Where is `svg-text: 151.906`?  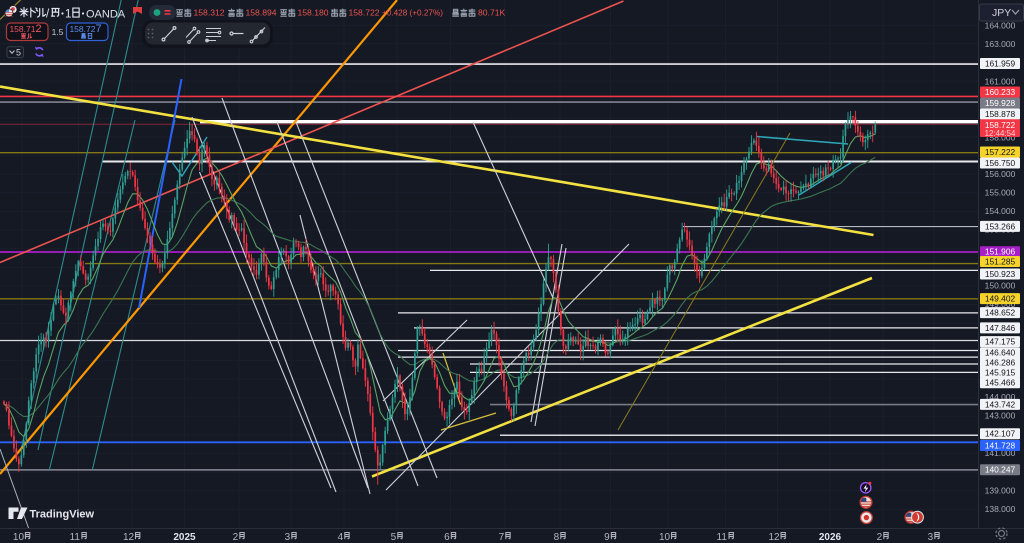
svg-text: 151.906 is located at coordinates (1000, 252).